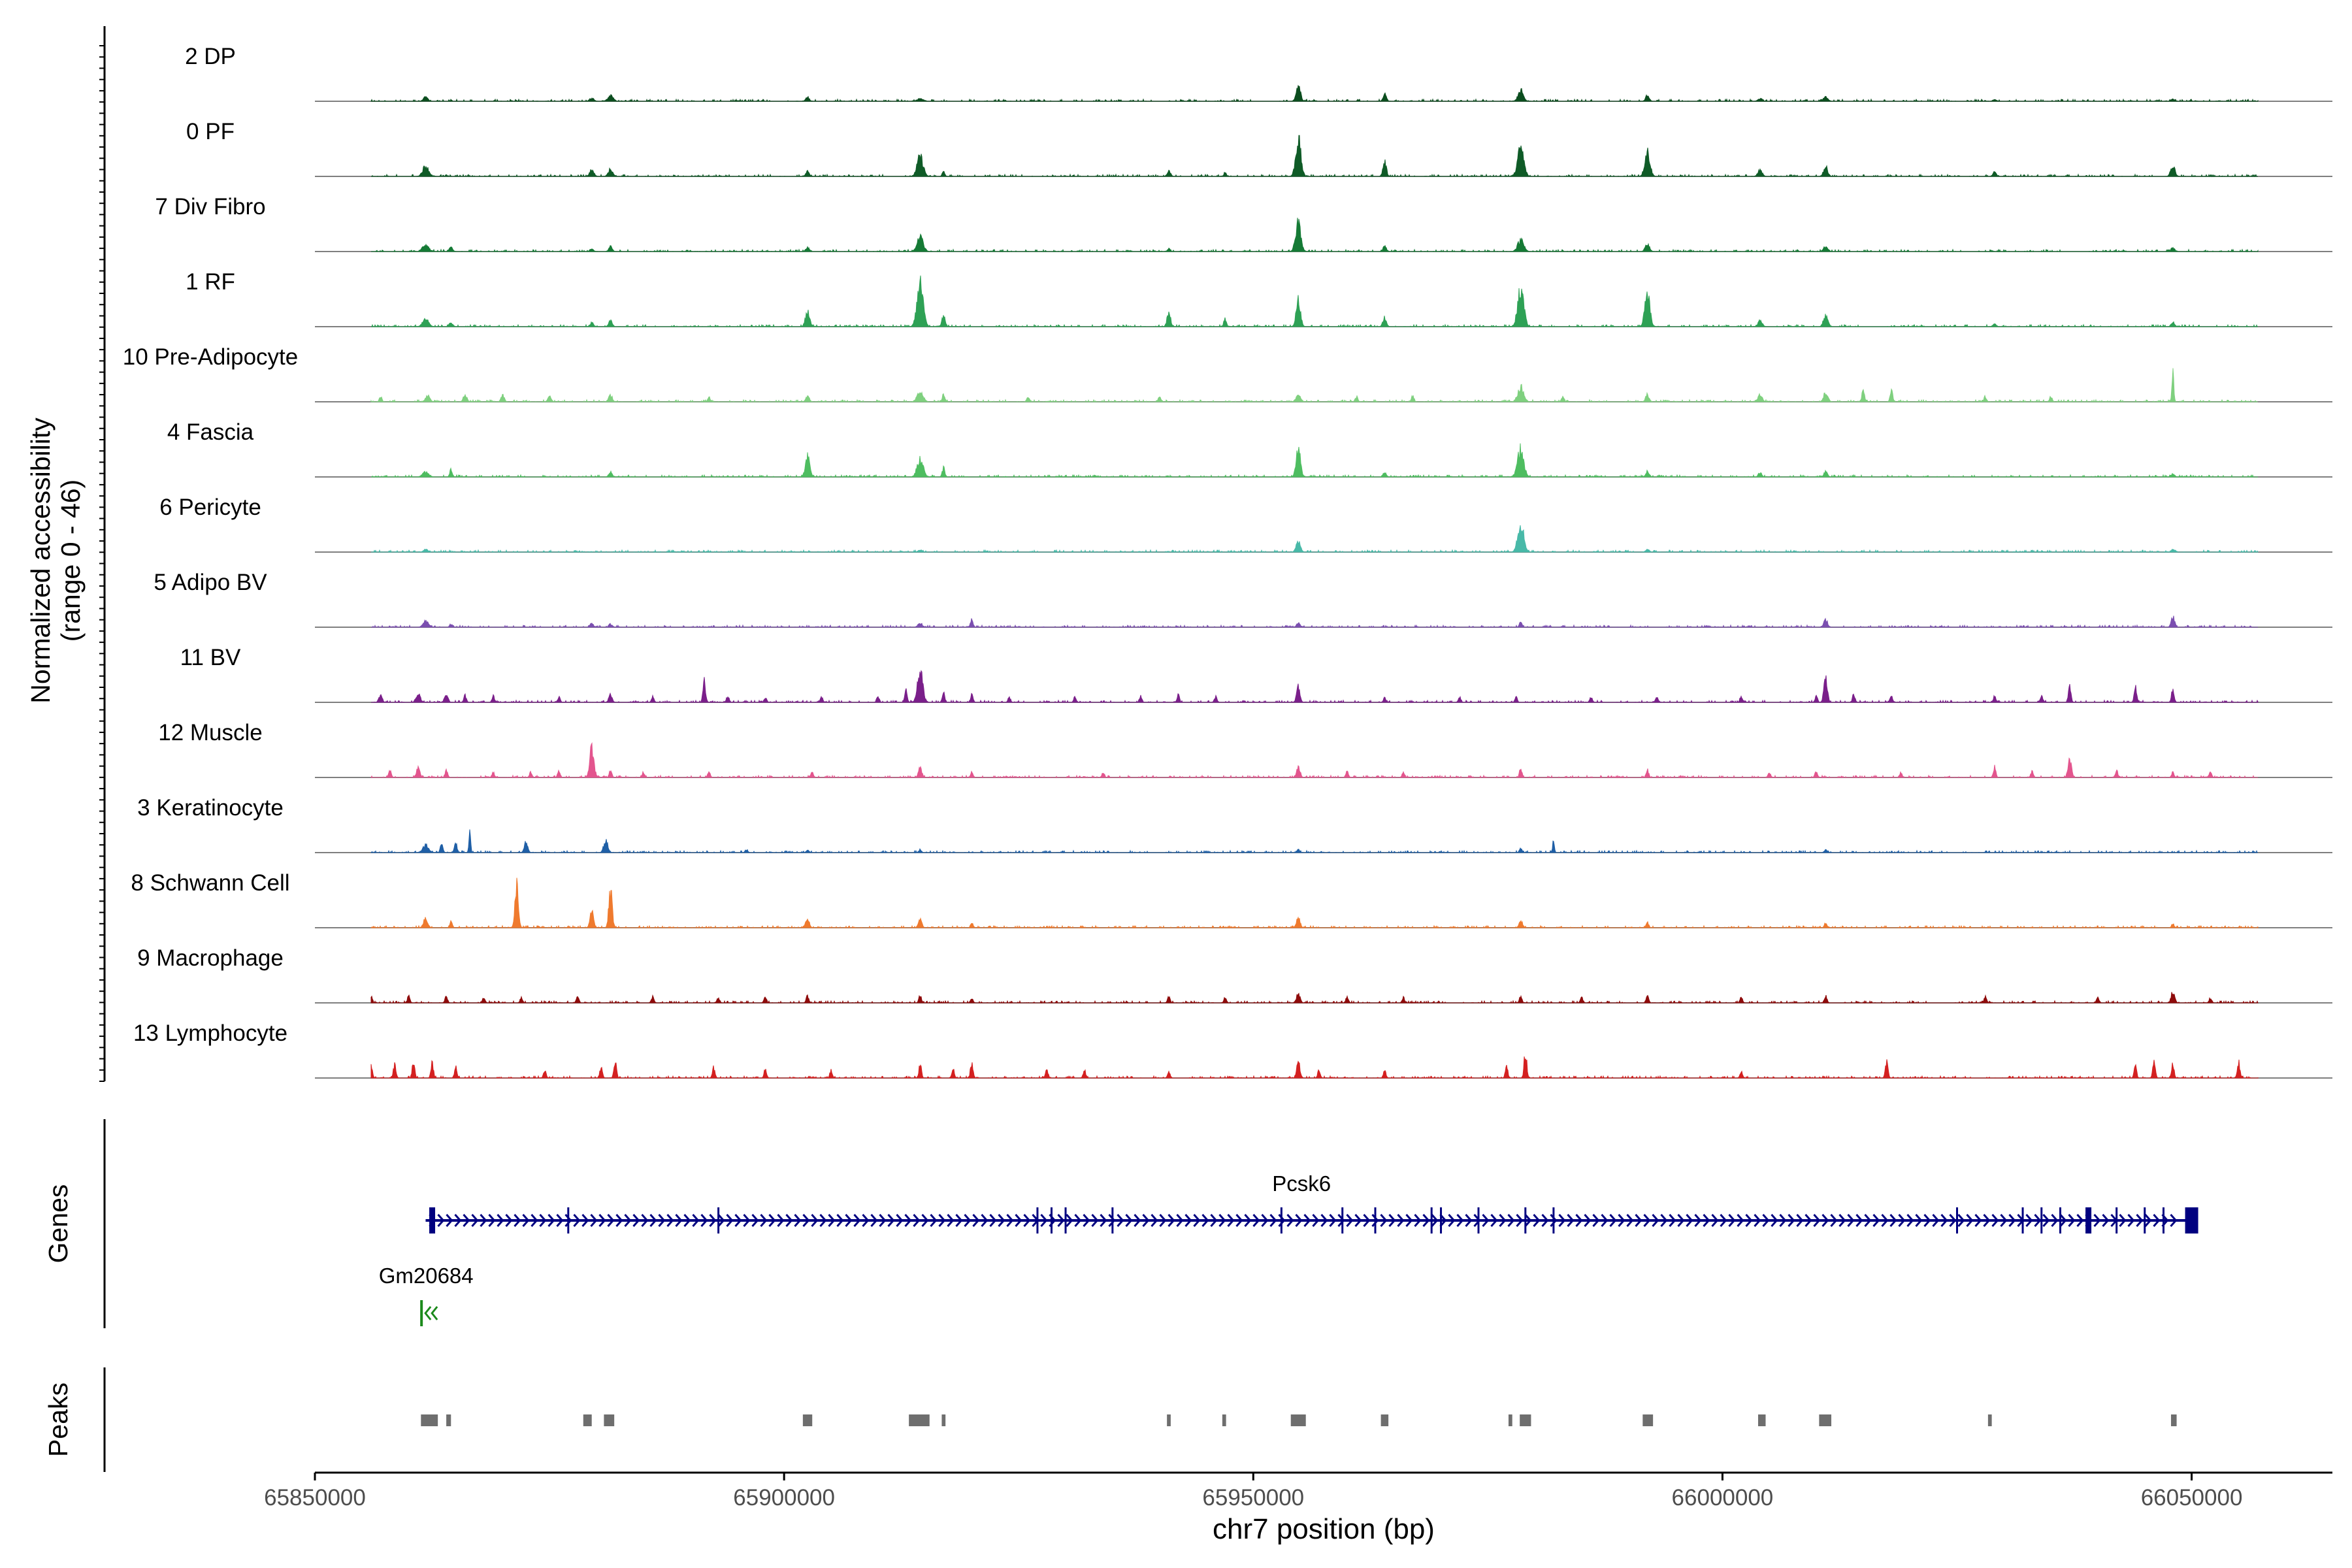 The height and width of the screenshot is (1568, 2352). What do you see at coordinates (210, 282) in the screenshot?
I see `track-label: 1 RF` at bounding box center [210, 282].